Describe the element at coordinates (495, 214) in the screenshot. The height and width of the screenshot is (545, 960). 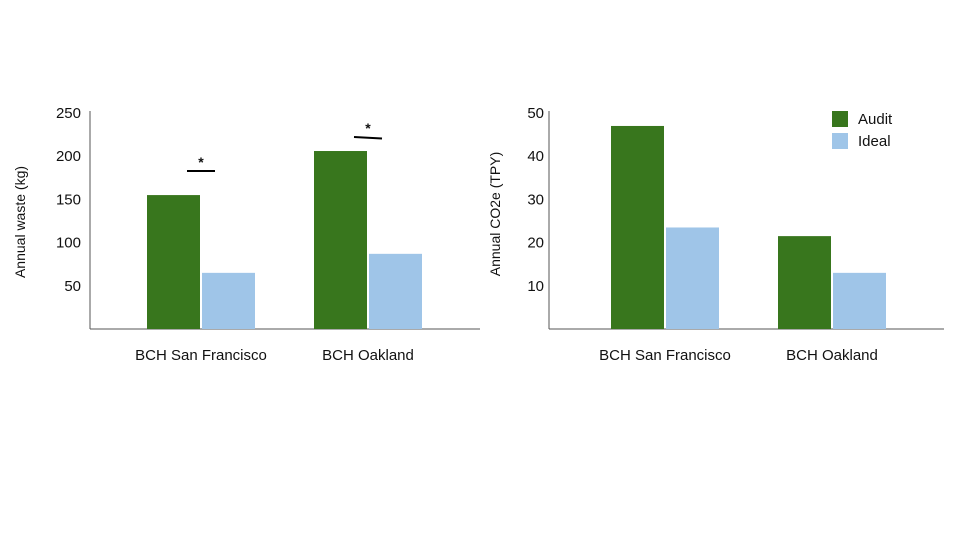
I see `y-axis-title: Annual CO2e (TPY)` at that location.